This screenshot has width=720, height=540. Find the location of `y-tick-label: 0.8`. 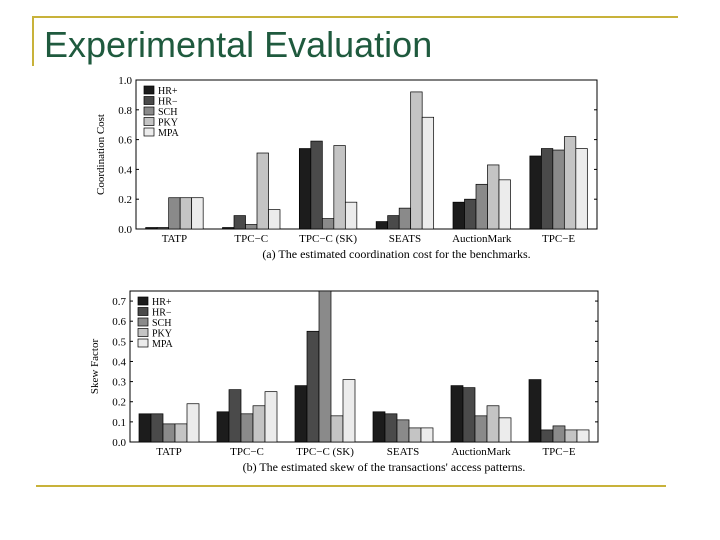

y-tick-label: 0.8 is located at coordinates (125, 111).